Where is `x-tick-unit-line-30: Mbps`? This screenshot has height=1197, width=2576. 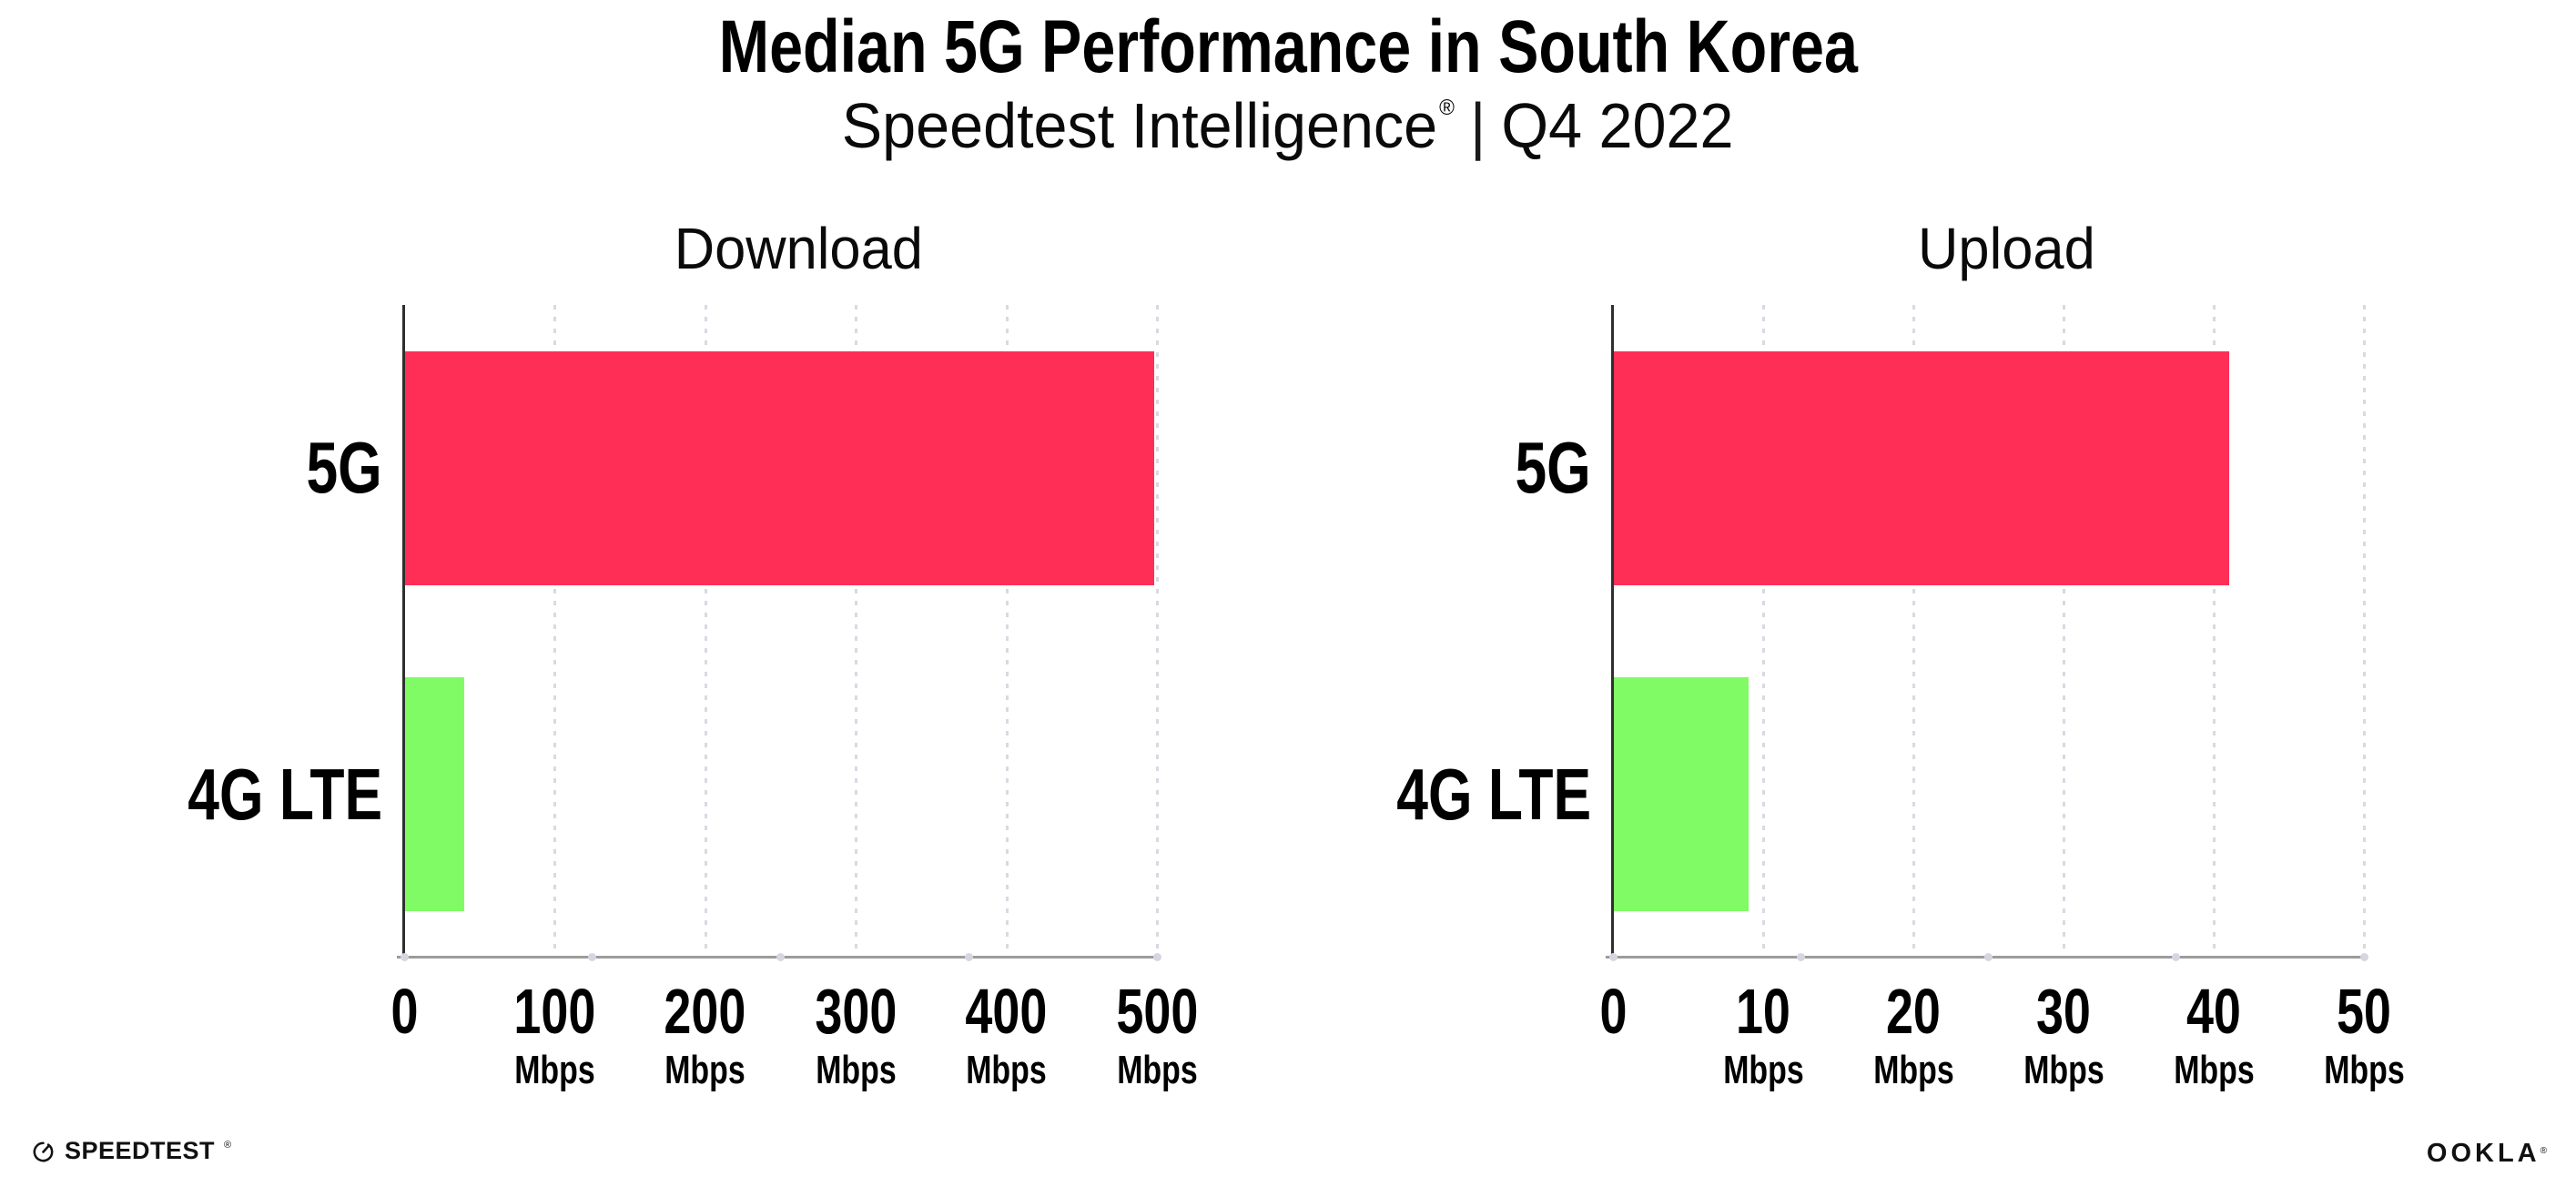
x-tick-unit-line-30: Mbps is located at coordinates (2063, 1070).